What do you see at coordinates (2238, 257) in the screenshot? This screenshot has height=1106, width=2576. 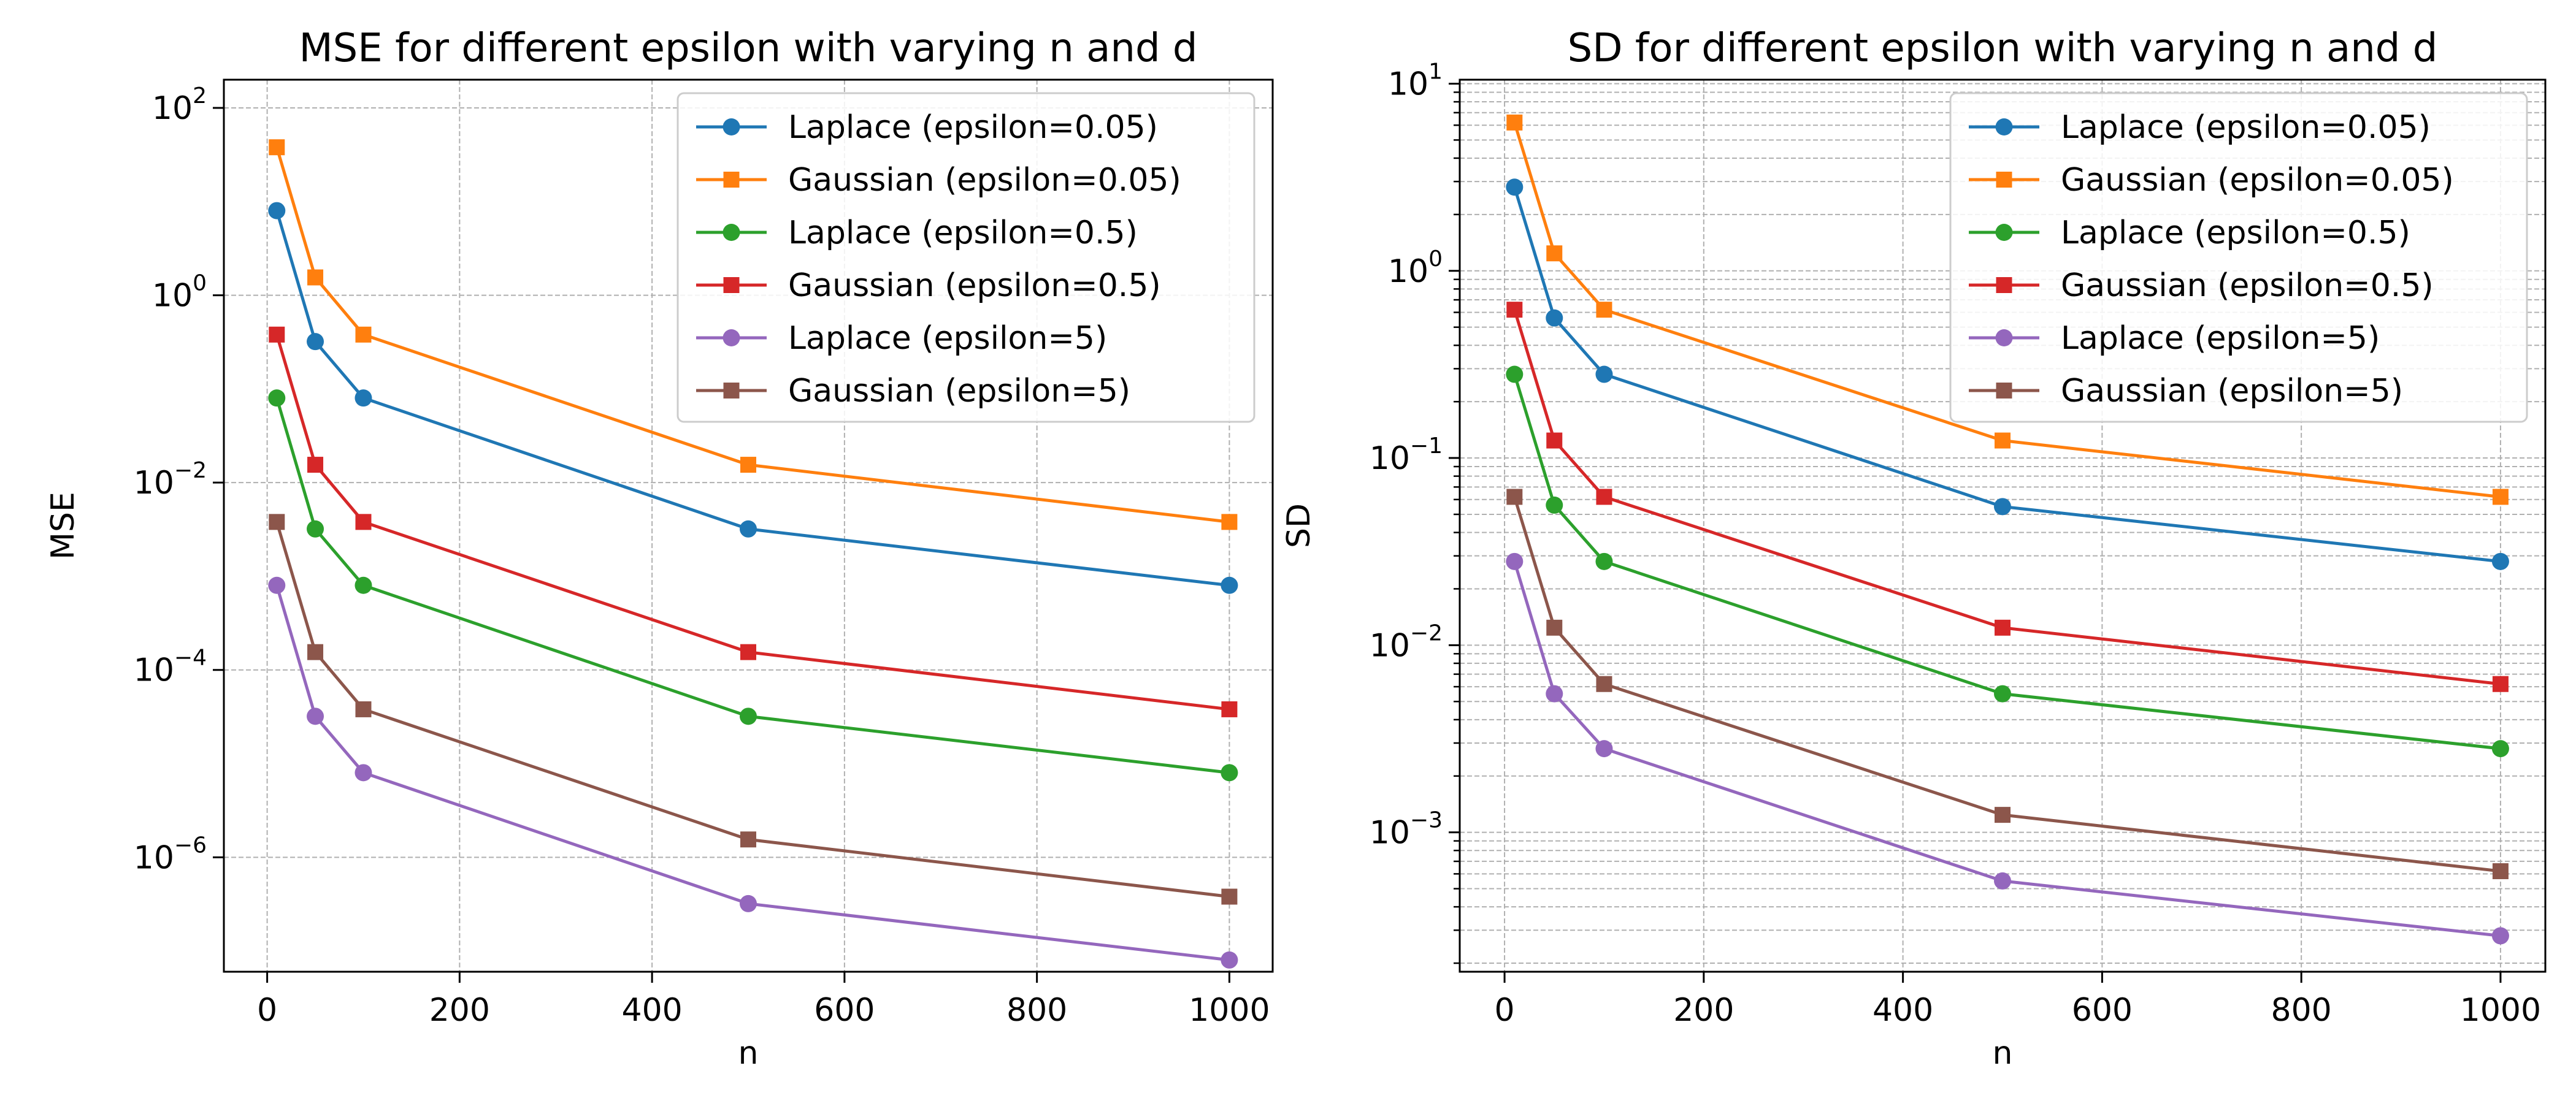 I see `chart2-legend` at bounding box center [2238, 257].